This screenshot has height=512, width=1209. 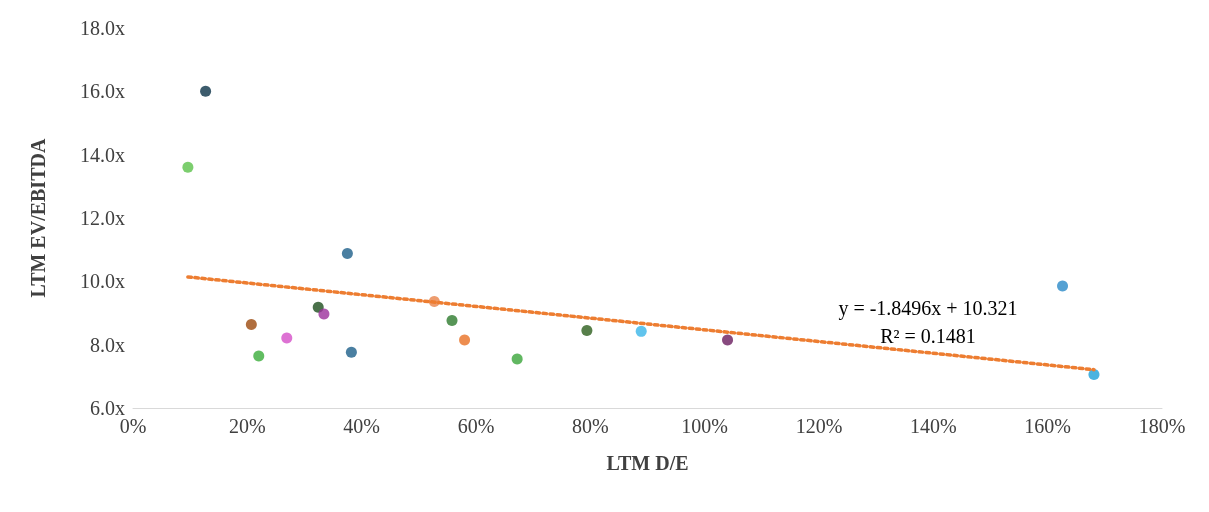 What do you see at coordinates (102, 28) in the screenshot?
I see `y-tick-label: 18.0x` at bounding box center [102, 28].